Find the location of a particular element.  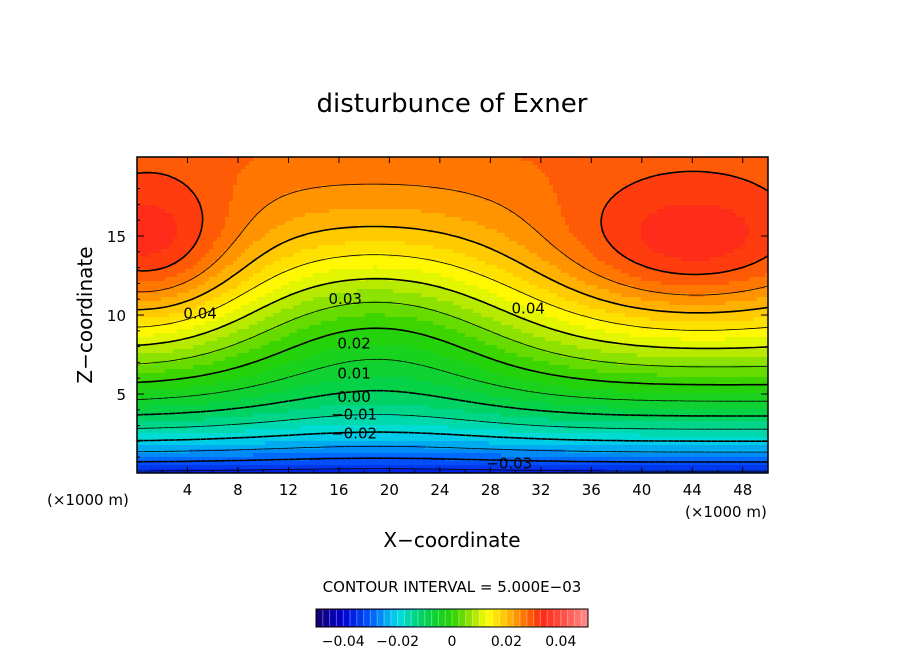

x-tick-label: 4 is located at coordinates (188, 490).